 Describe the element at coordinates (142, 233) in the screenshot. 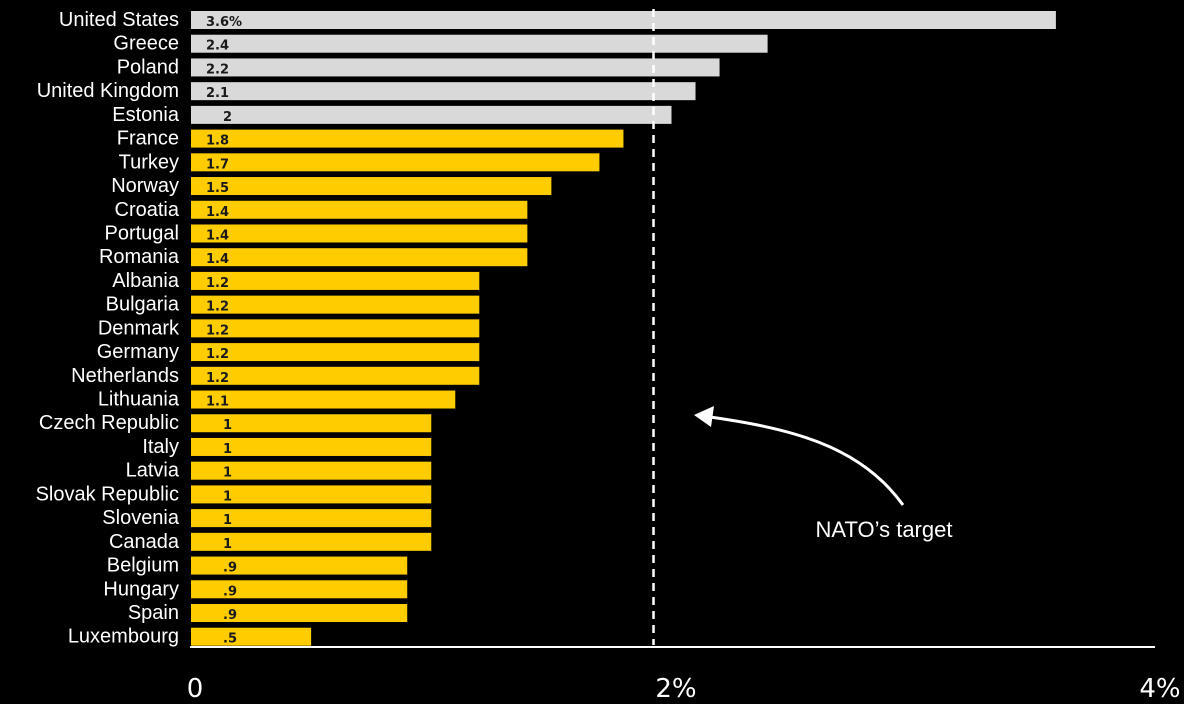

I see `category-label: Portugal` at that location.